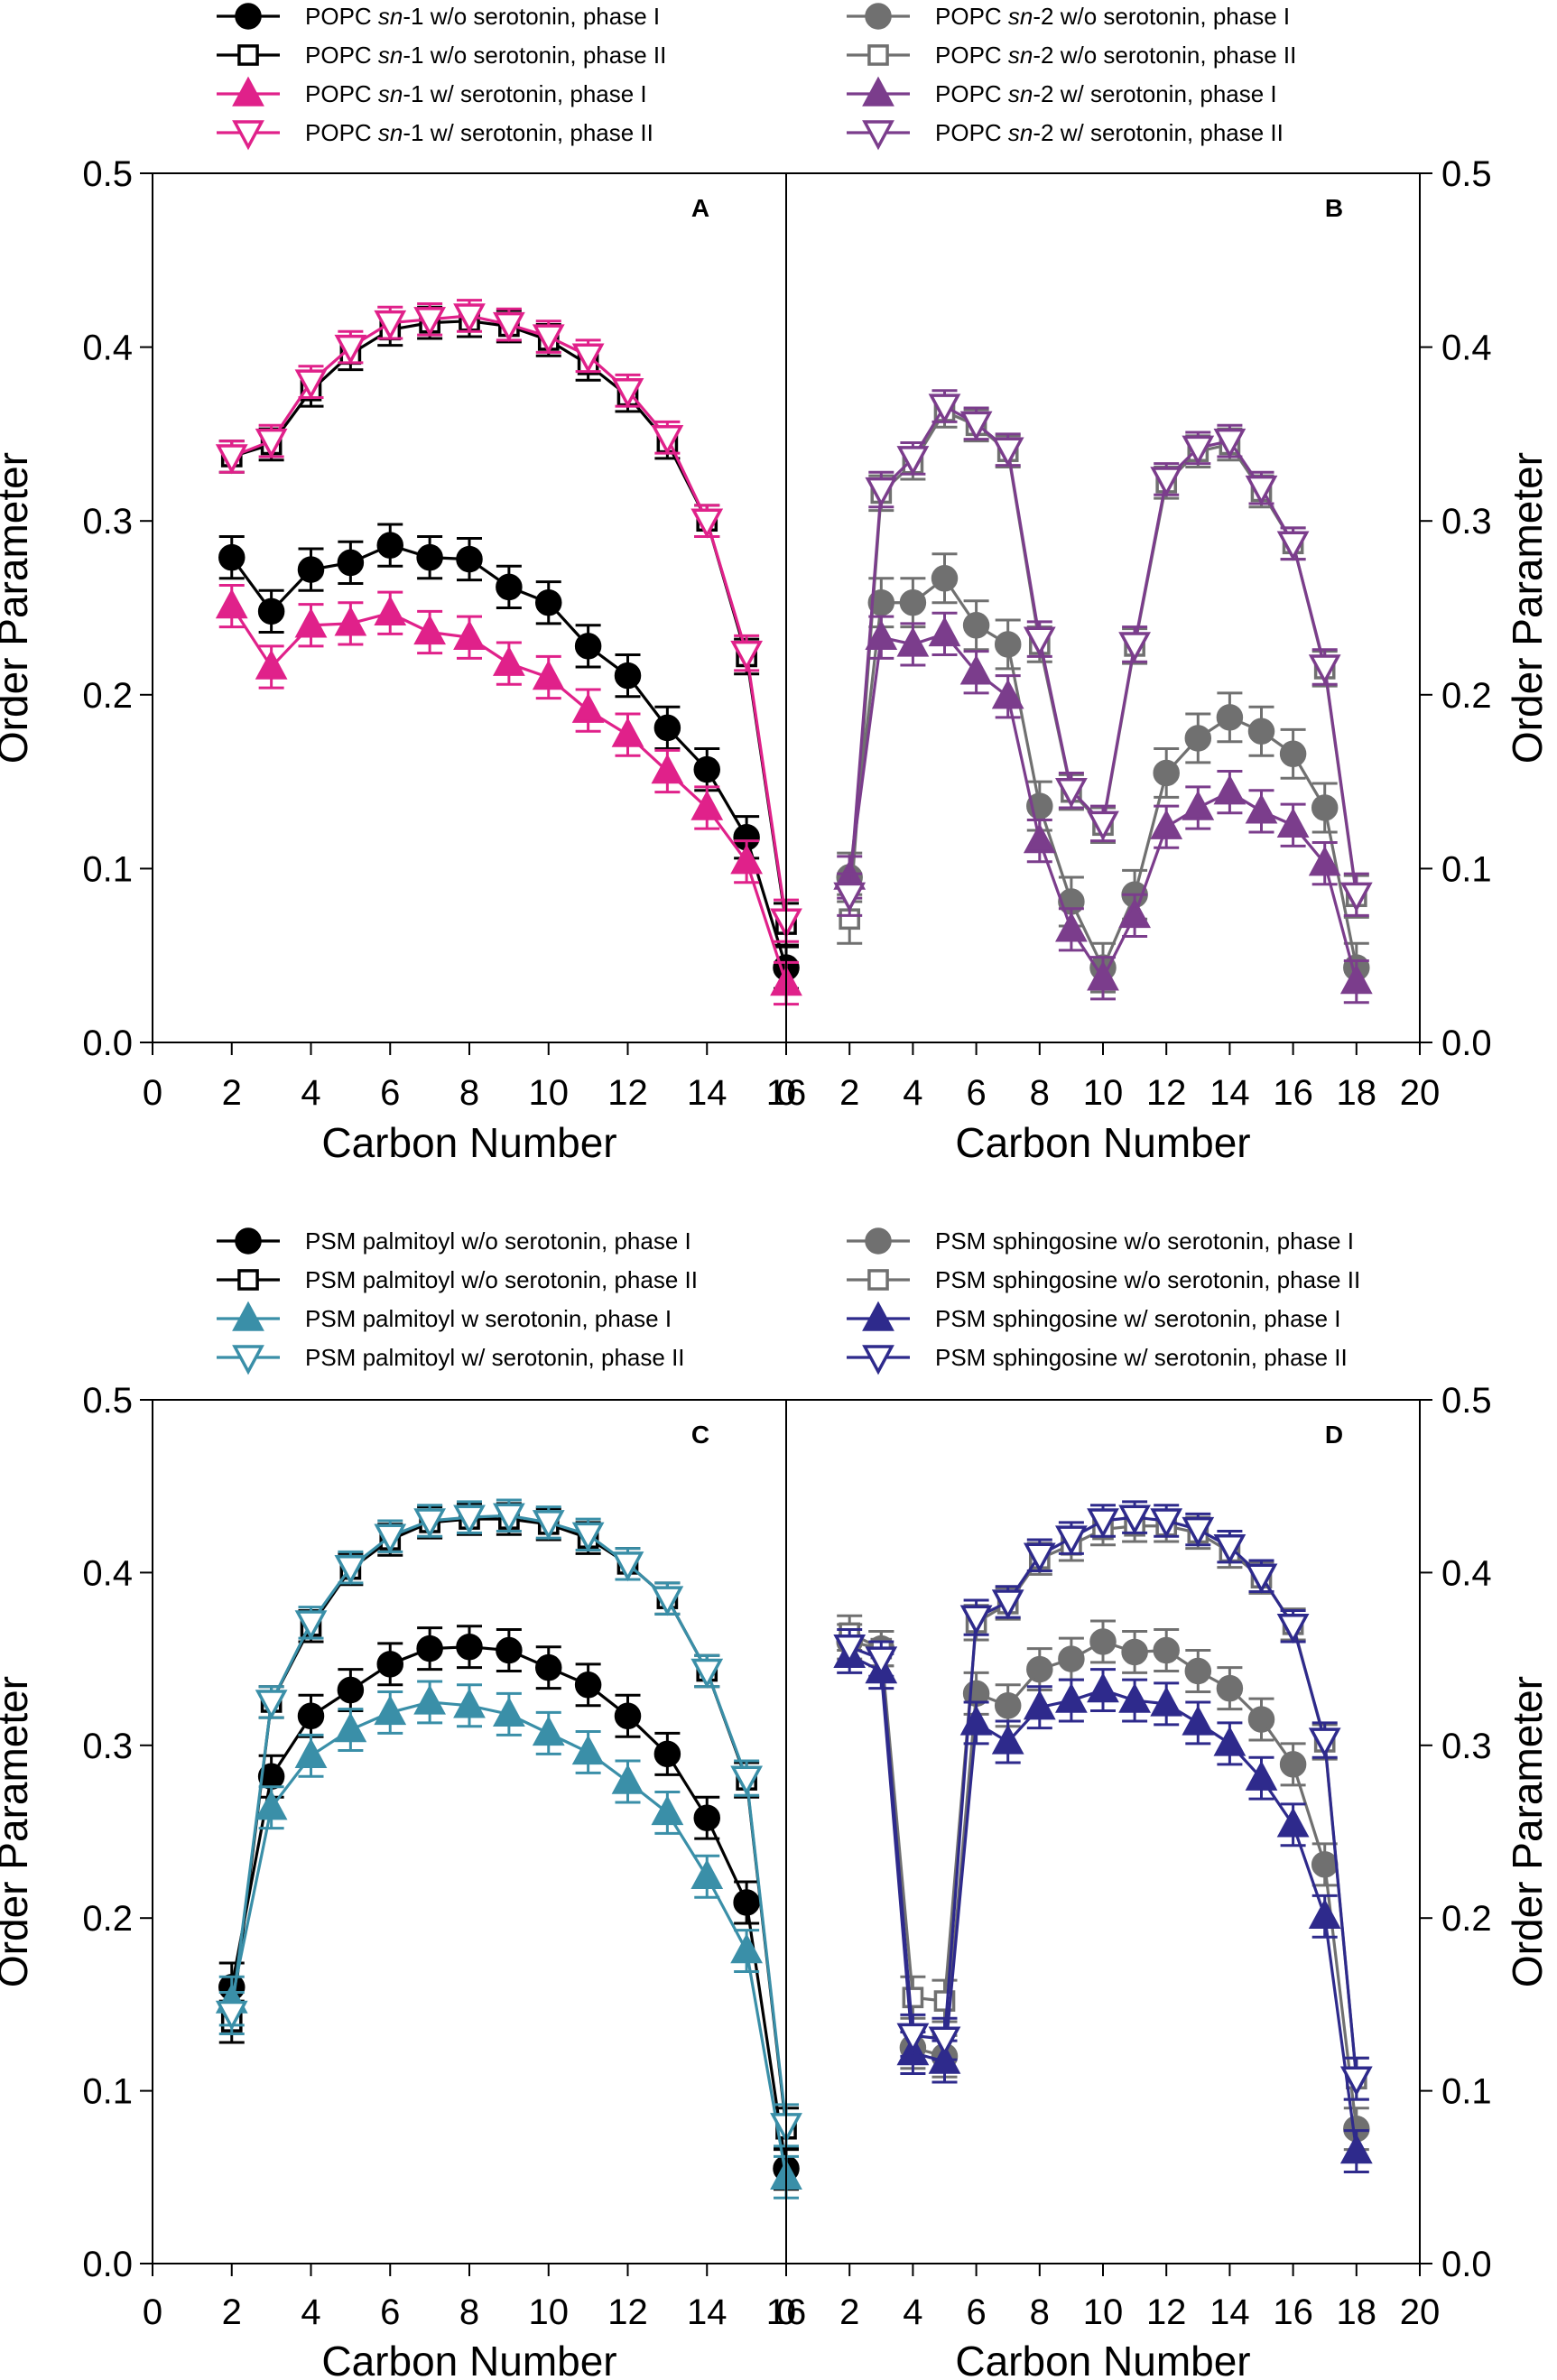 This screenshot has height=2380, width=1557. Describe the element at coordinates (1334, 208) in the screenshot. I see `panel-letter: B` at that location.